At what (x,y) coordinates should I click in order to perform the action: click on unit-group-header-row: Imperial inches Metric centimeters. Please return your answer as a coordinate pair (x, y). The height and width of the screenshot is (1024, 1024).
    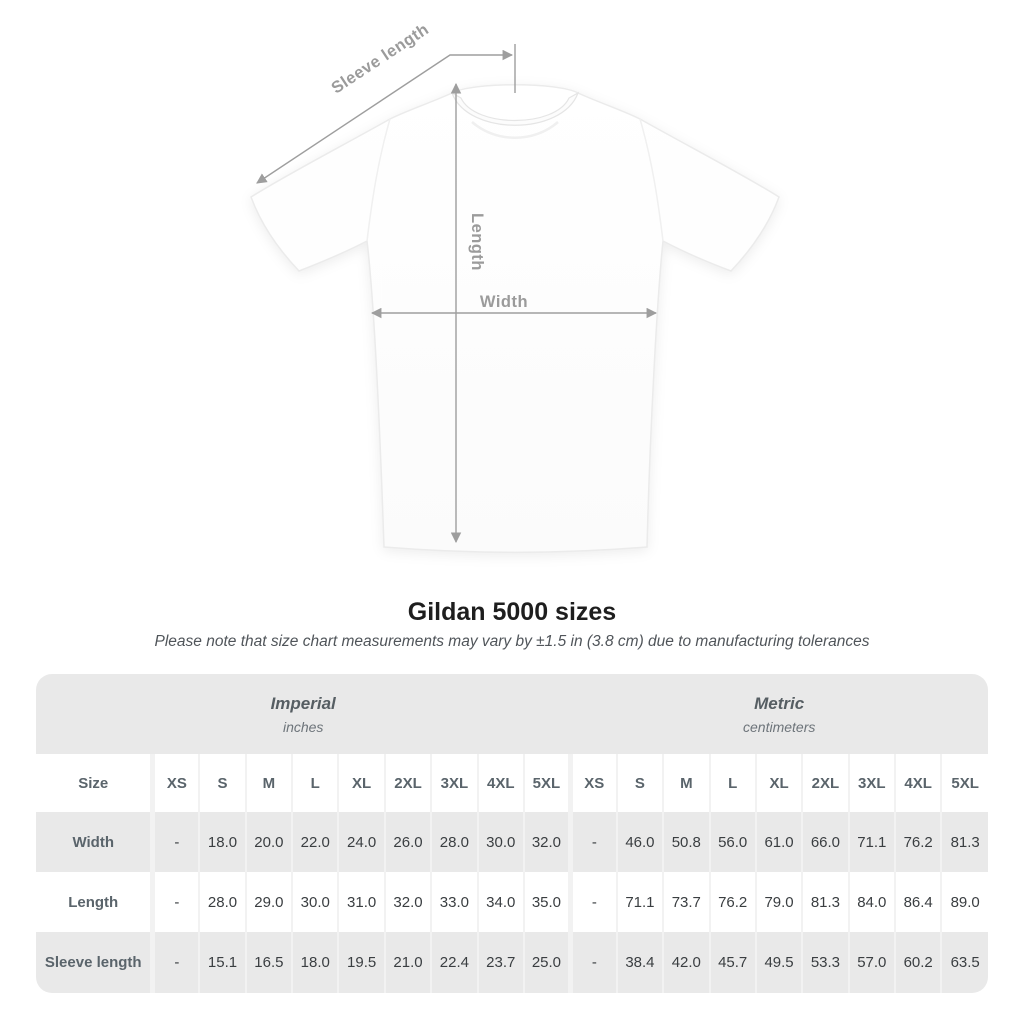
    Looking at the image, I should click on (512, 714).